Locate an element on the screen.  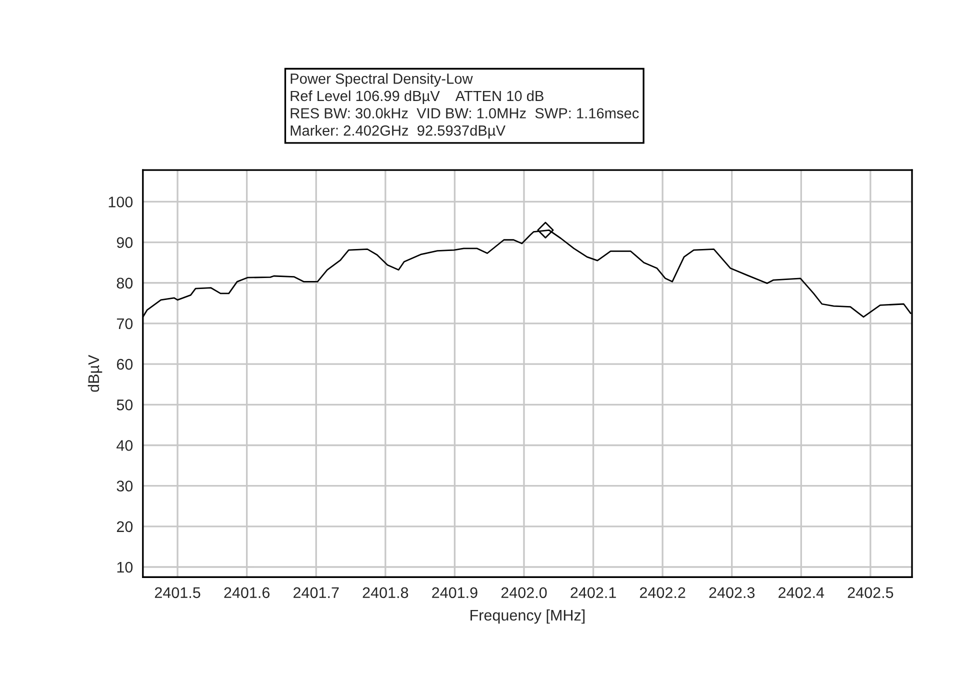
y-tick-label: 30 is located at coordinates (124, 486).